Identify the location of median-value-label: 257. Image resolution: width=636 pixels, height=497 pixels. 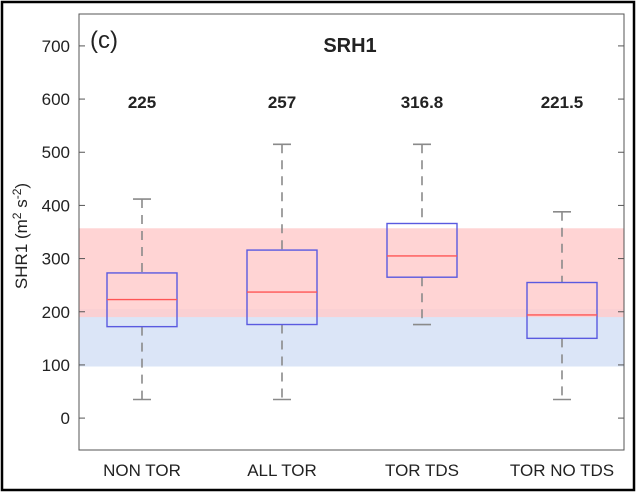
(282, 102).